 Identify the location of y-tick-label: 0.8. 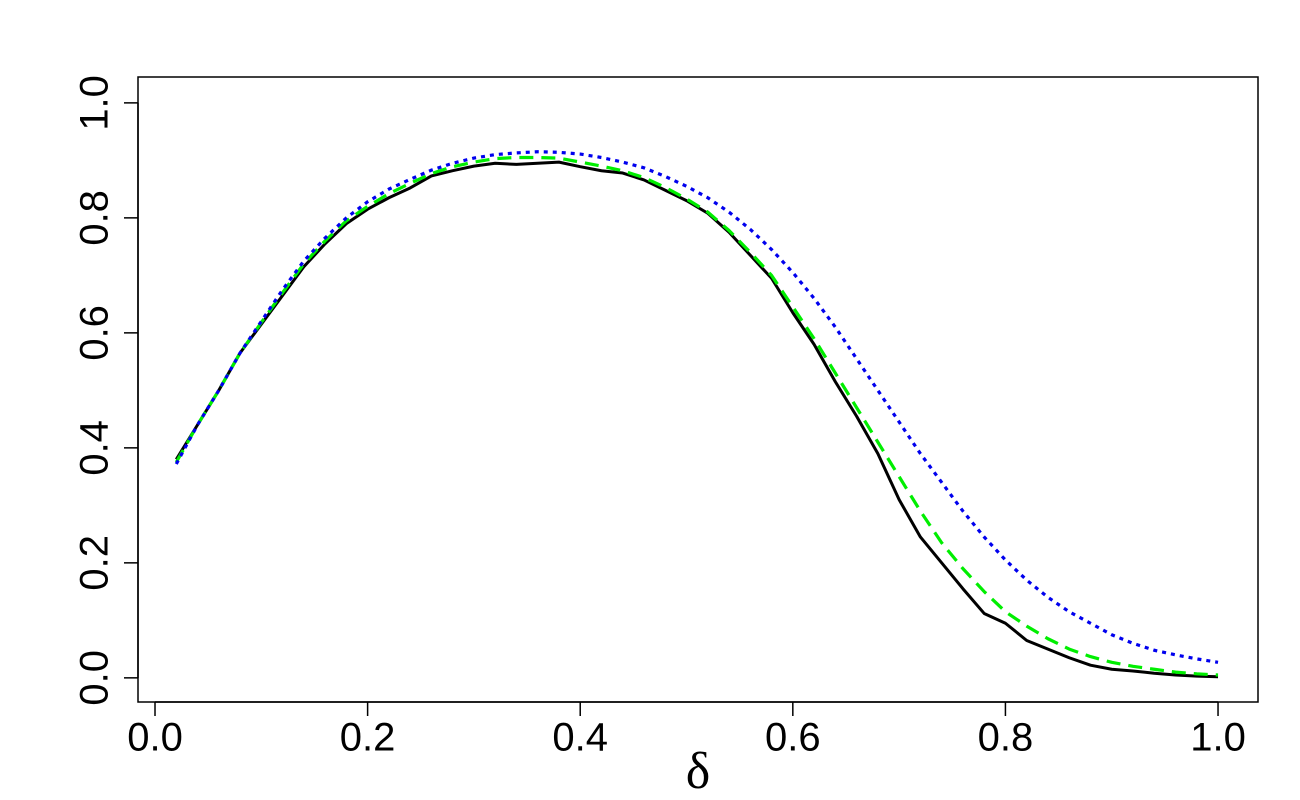
(95, 218).